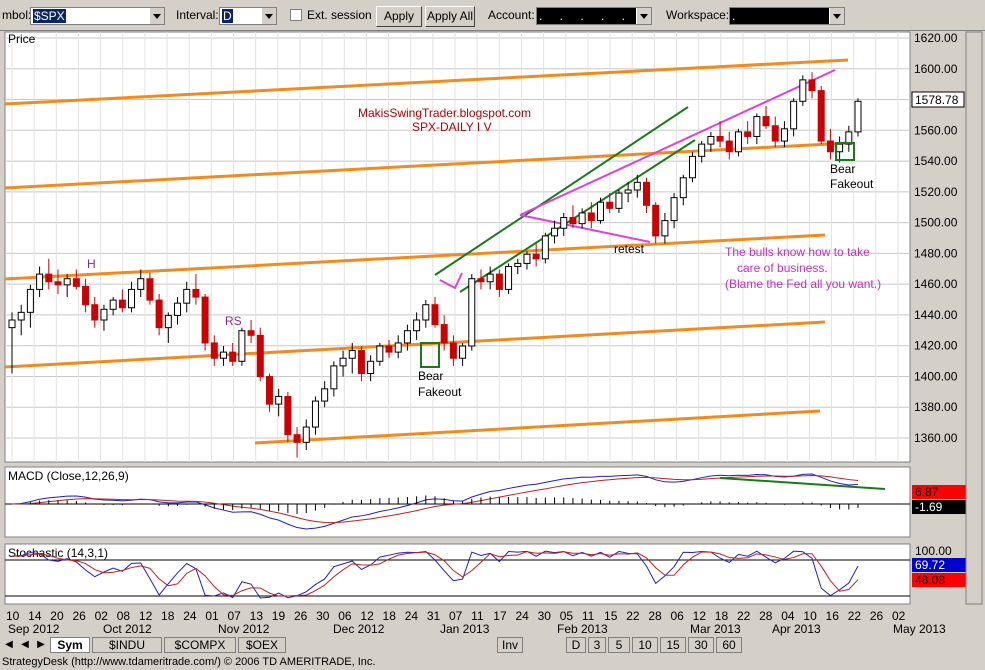 The width and height of the screenshot is (985, 670). What do you see at coordinates (576, 645) in the screenshot?
I see `tab-d: D` at bounding box center [576, 645].